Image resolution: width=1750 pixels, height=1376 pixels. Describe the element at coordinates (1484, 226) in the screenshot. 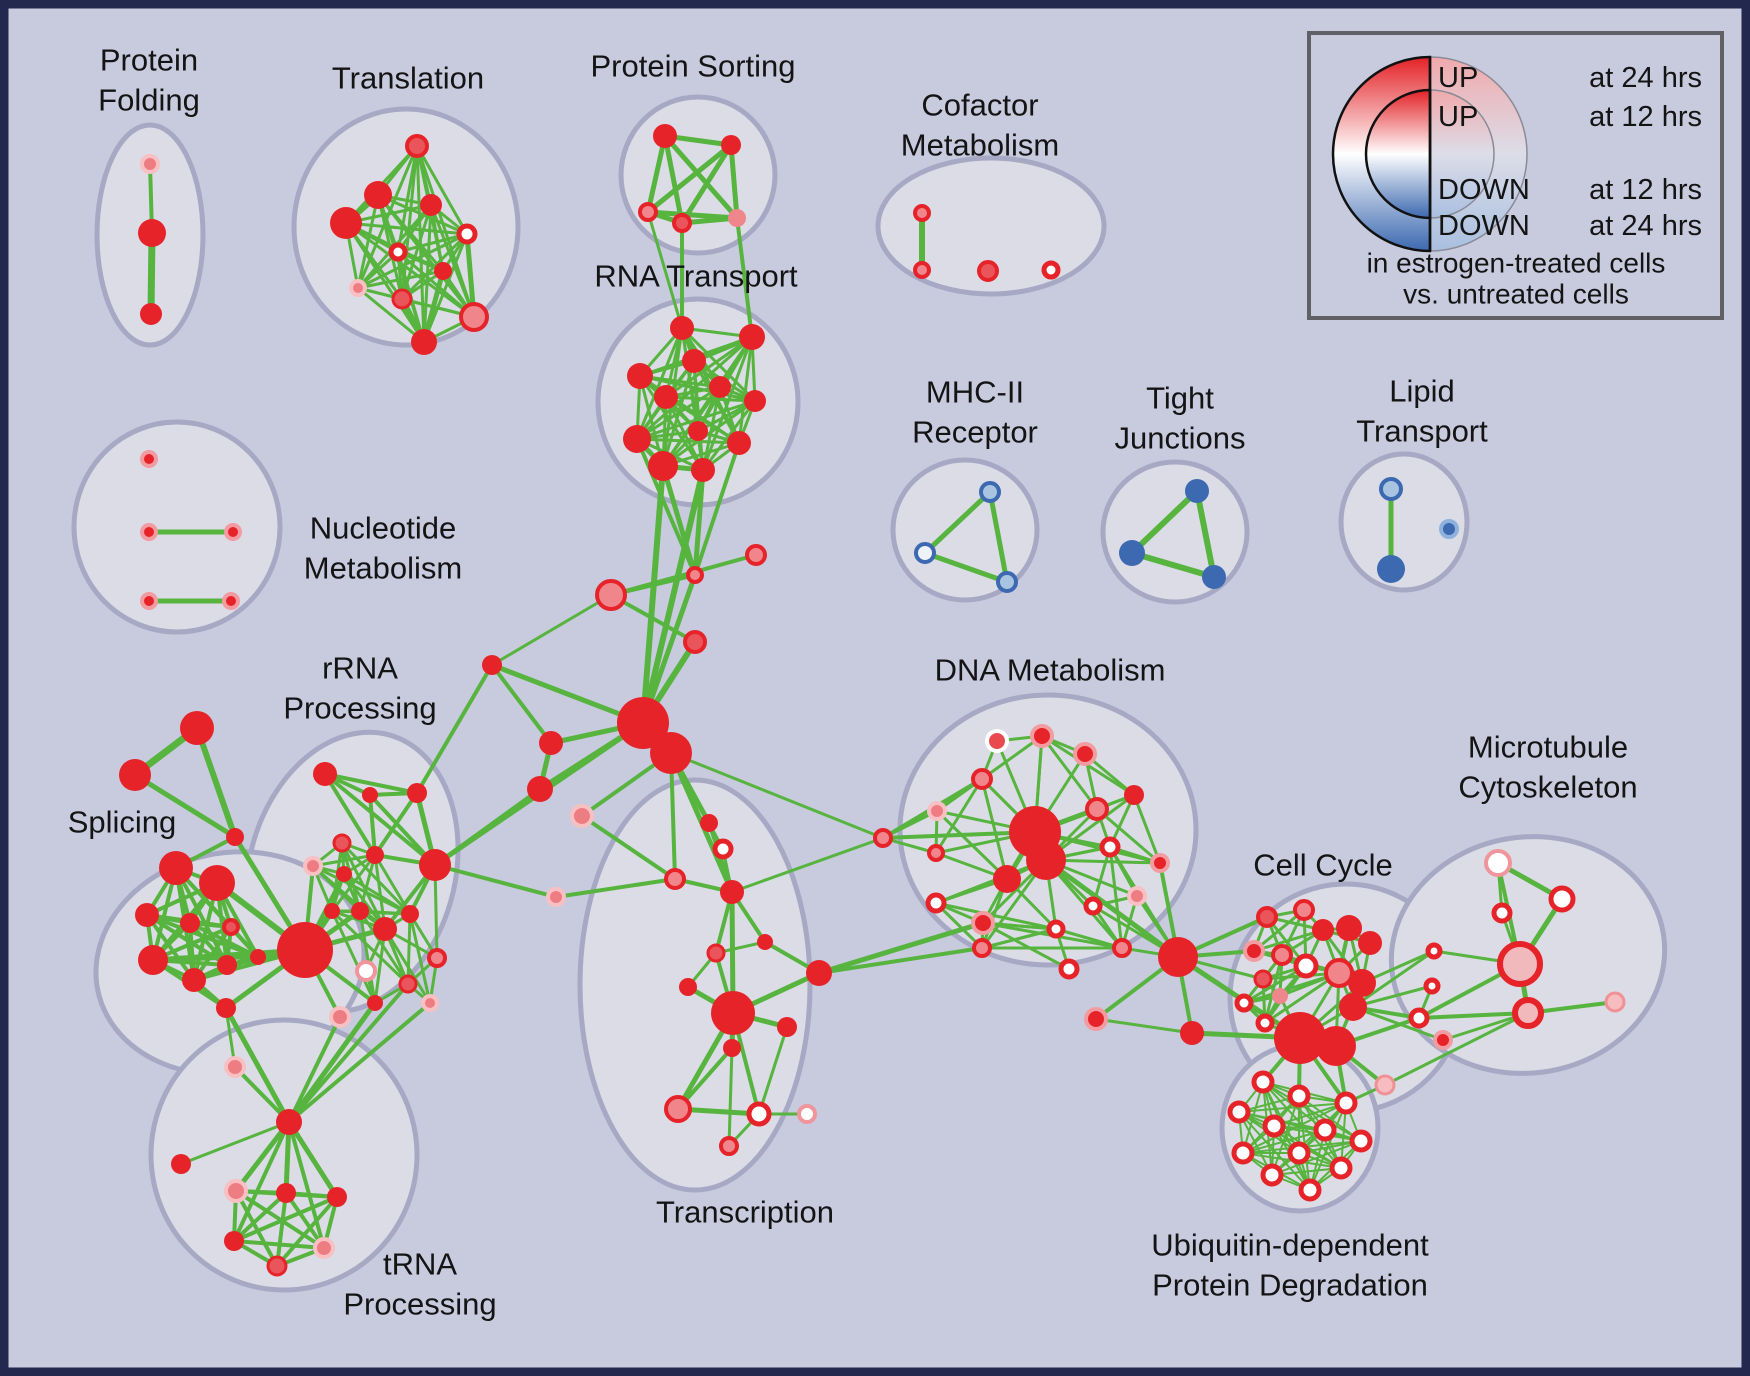

I see `legend-down-24-label: DOWN` at that location.